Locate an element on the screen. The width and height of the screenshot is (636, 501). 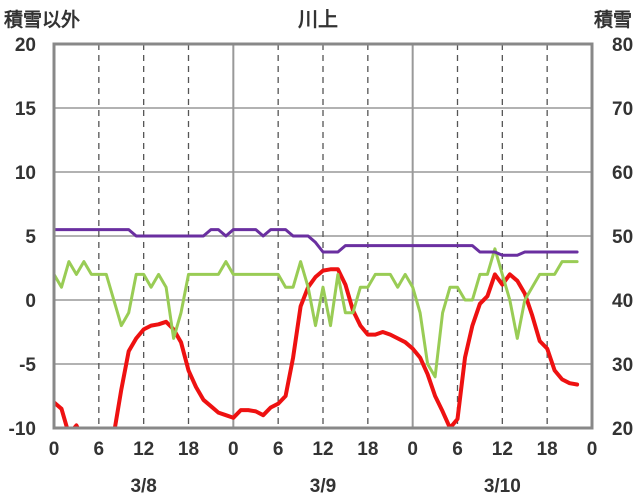
date-labels: 3/8 3/9 3/10 is located at coordinates (325, 486).